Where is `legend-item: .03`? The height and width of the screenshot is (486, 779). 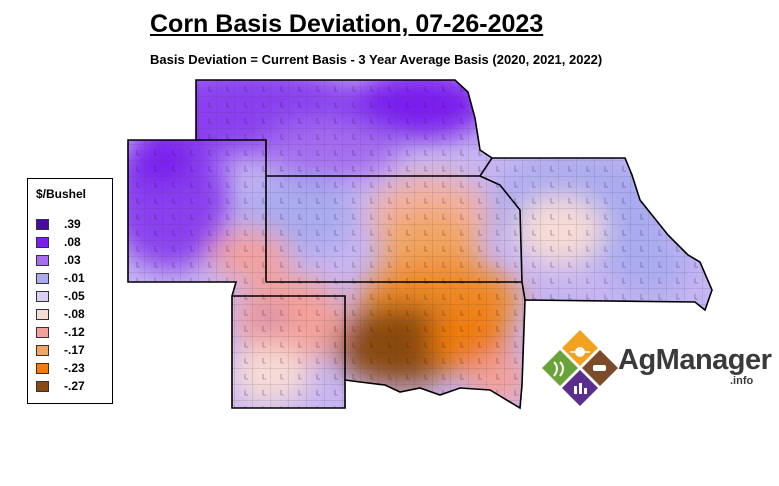
legend-item: .03 is located at coordinates (74, 261).